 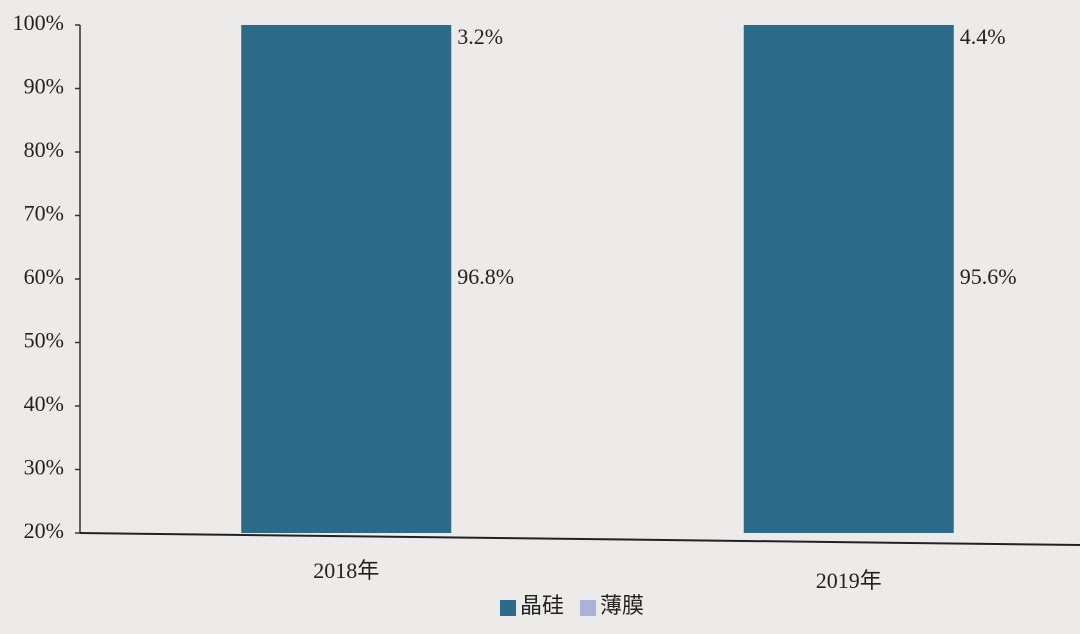 I want to click on x-tick-label: 2018年, so click(x=346, y=570).